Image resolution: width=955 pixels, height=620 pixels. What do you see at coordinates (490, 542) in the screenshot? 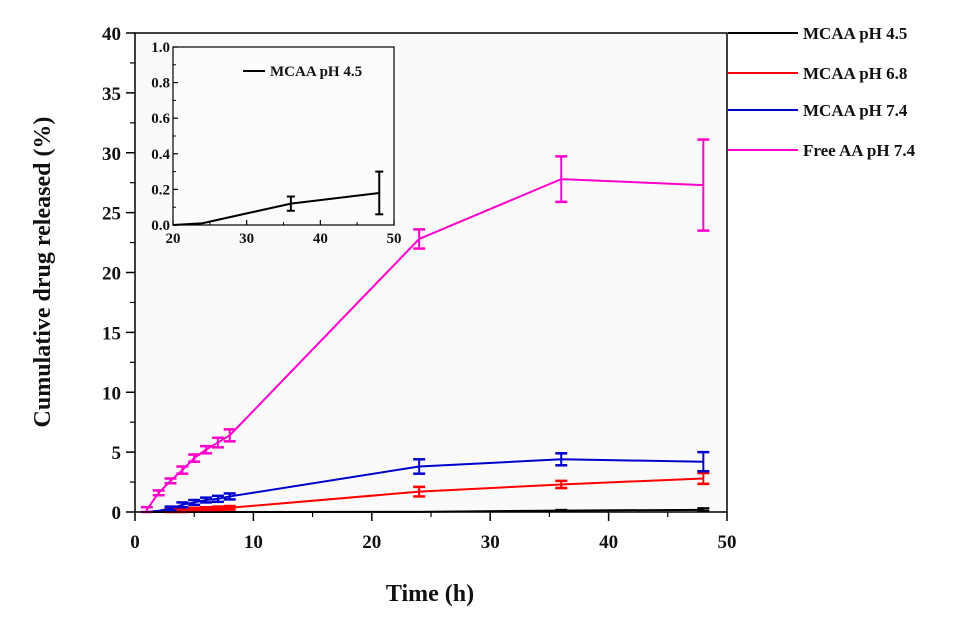
I see `x-tick-label: 30` at bounding box center [490, 542].